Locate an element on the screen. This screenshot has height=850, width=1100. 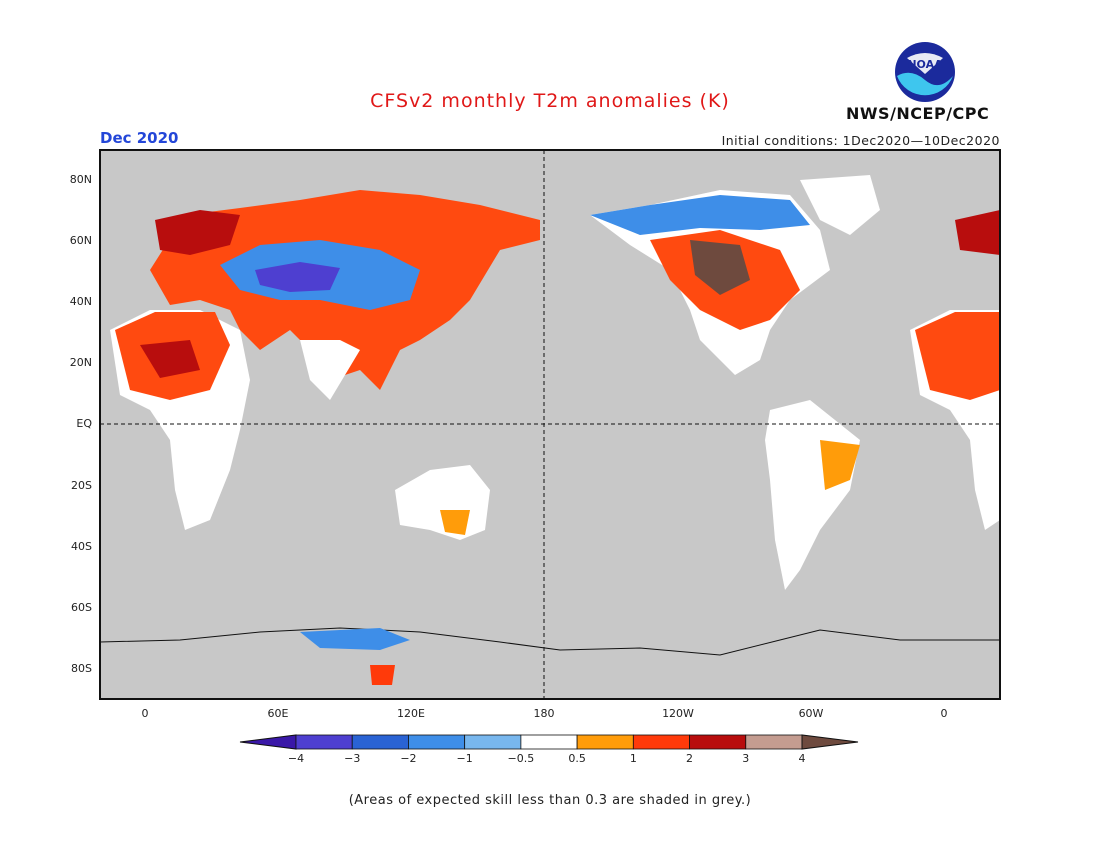
latitude-label: 20S is located at coordinates (81, 485).